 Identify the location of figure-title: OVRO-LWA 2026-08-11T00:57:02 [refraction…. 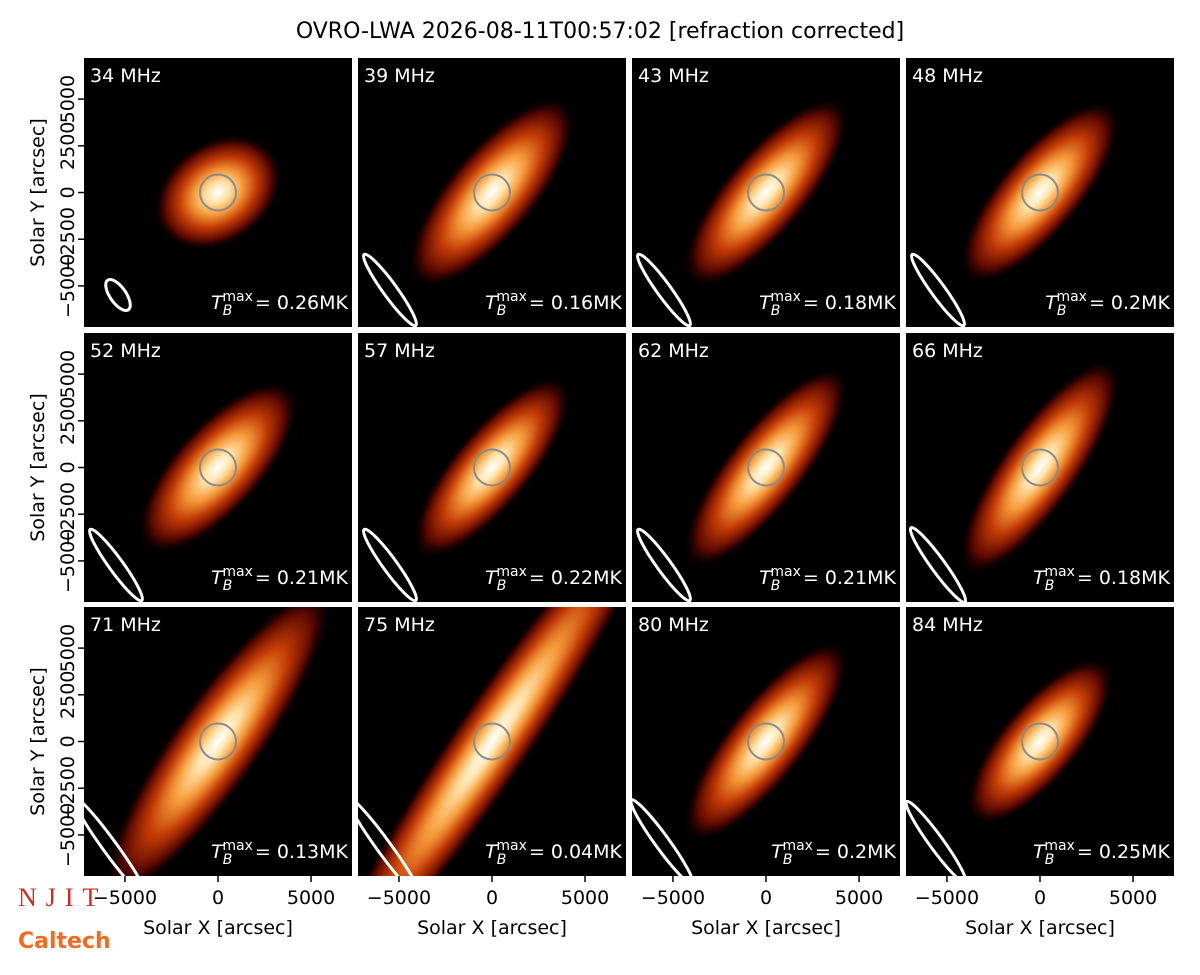
(600, 31).